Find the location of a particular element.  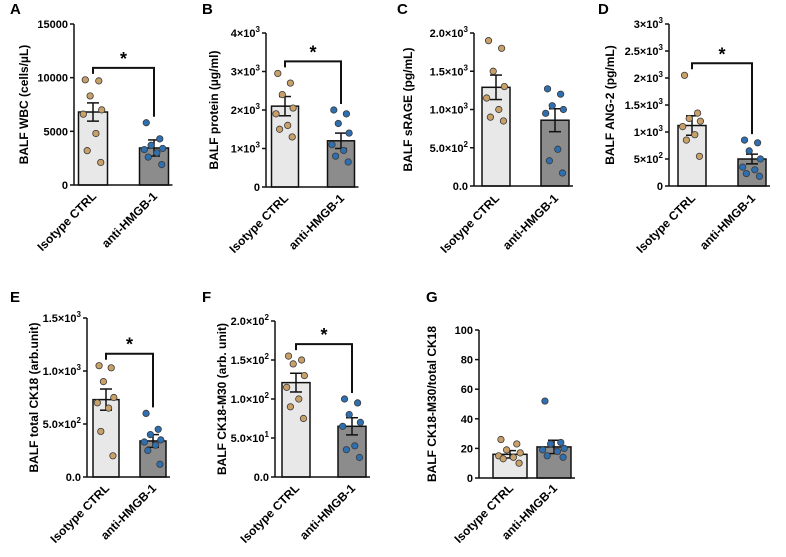

y-tick-label: 2.0×10³ is located at coordinates (449, 32).